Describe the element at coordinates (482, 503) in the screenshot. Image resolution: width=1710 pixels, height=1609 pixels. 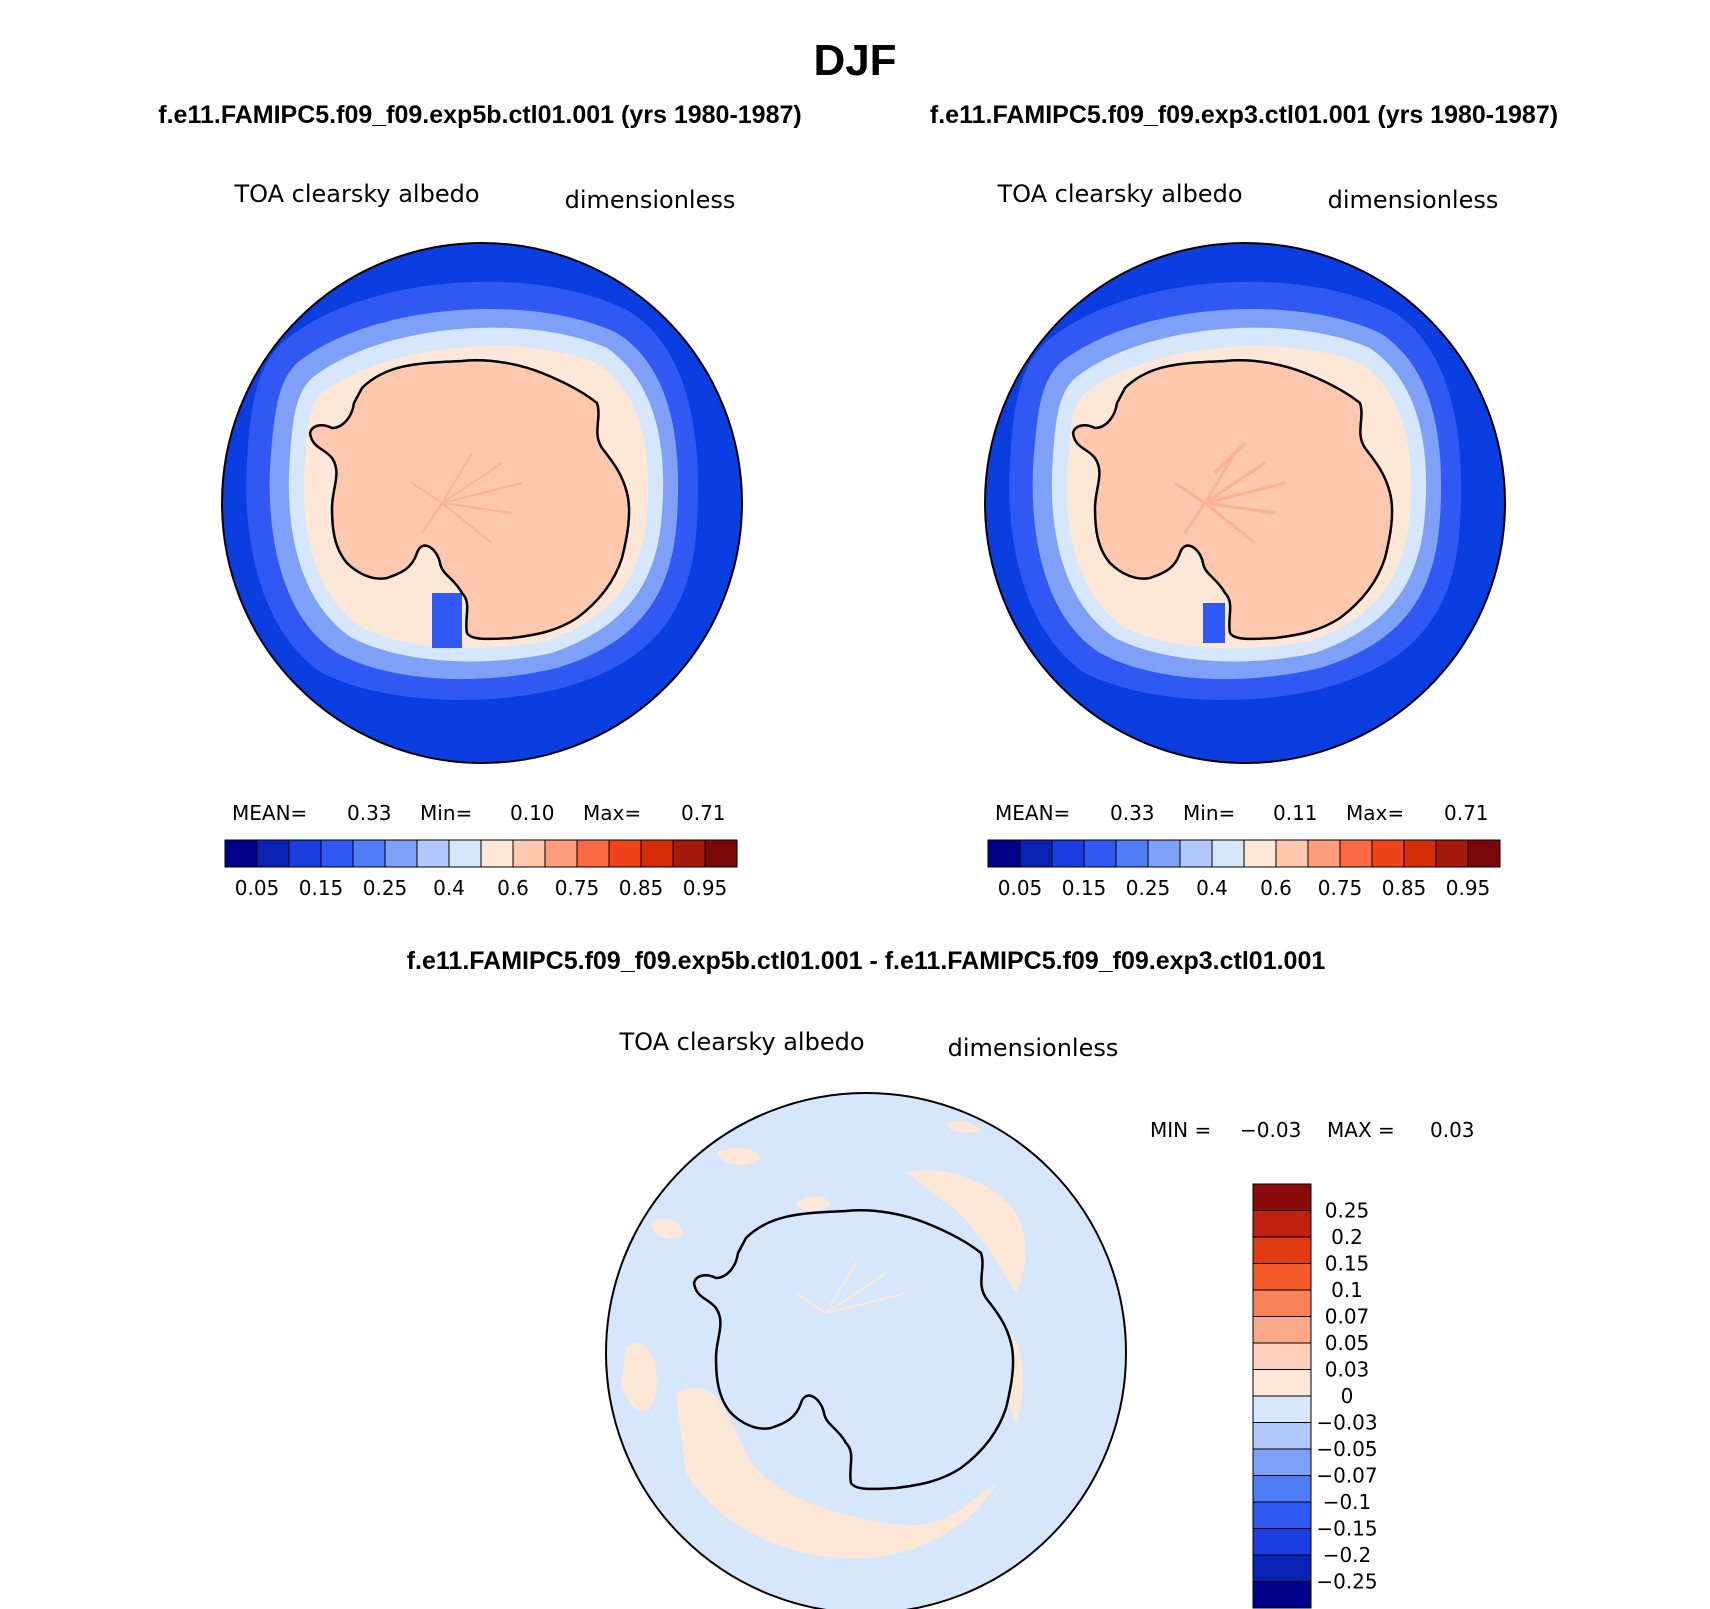
I see `map-left` at that location.